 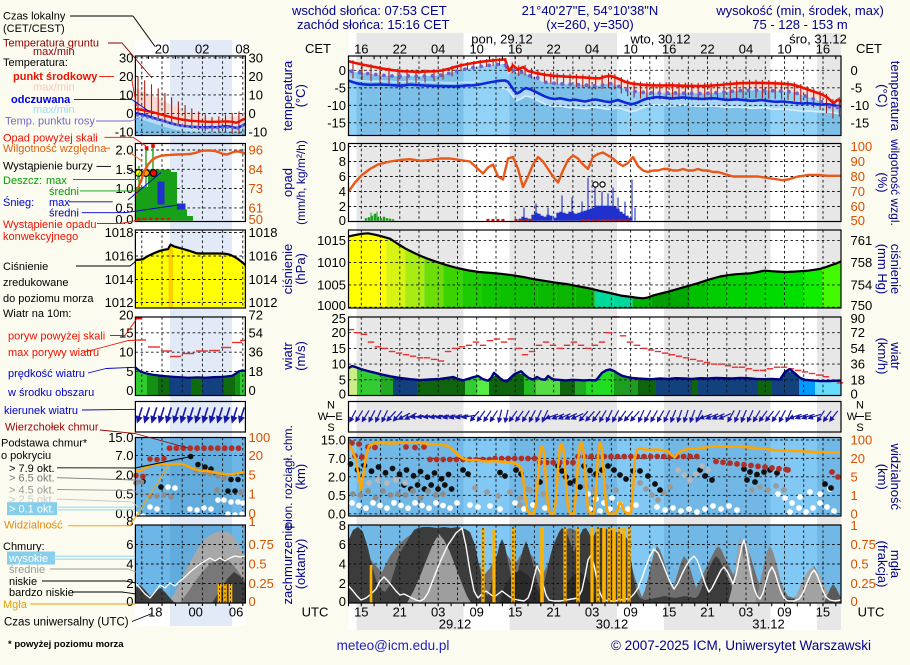 What do you see at coordinates (41, 593) in the screenshot?
I see `svg-text: bardzo niskie` at bounding box center [41, 593].